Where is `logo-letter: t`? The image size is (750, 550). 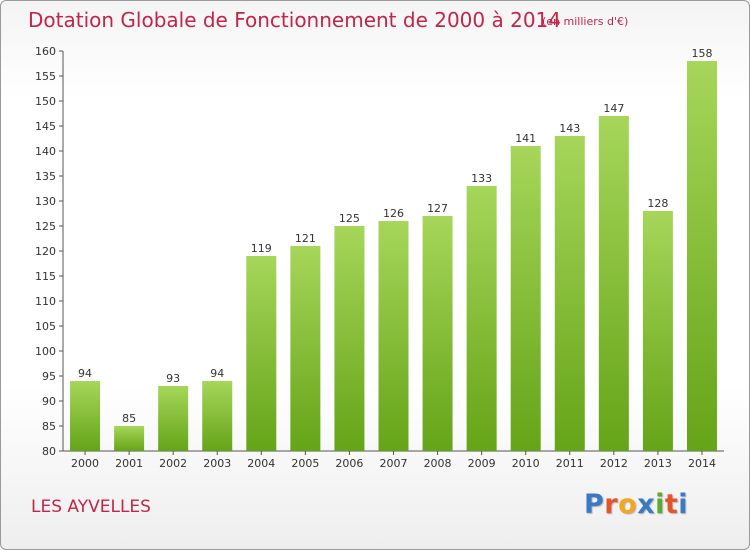
logo-letter: t is located at coordinates (671, 504).